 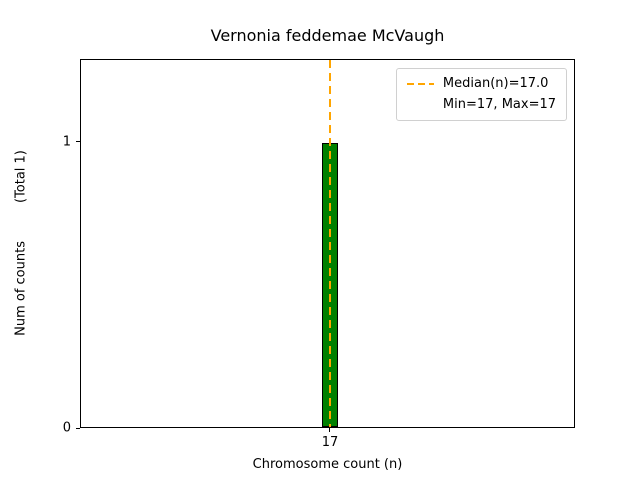 I want to click on y-tick-label: 0, so click(x=66, y=428).